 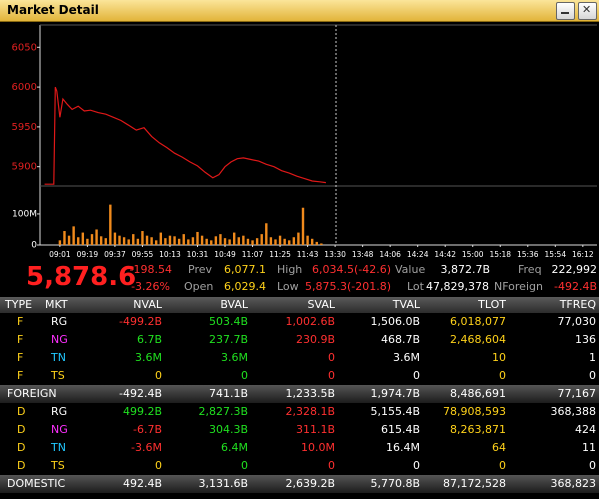 I want to click on field-label: Value, so click(x=410, y=269).